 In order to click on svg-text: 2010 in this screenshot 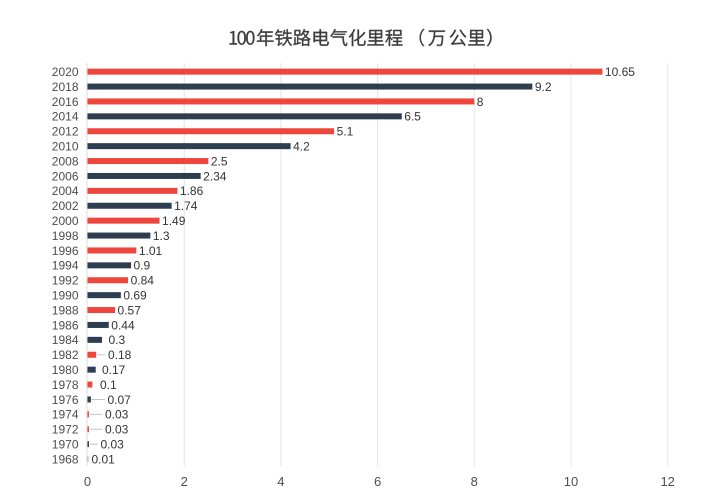, I will do `click(65, 147)`.